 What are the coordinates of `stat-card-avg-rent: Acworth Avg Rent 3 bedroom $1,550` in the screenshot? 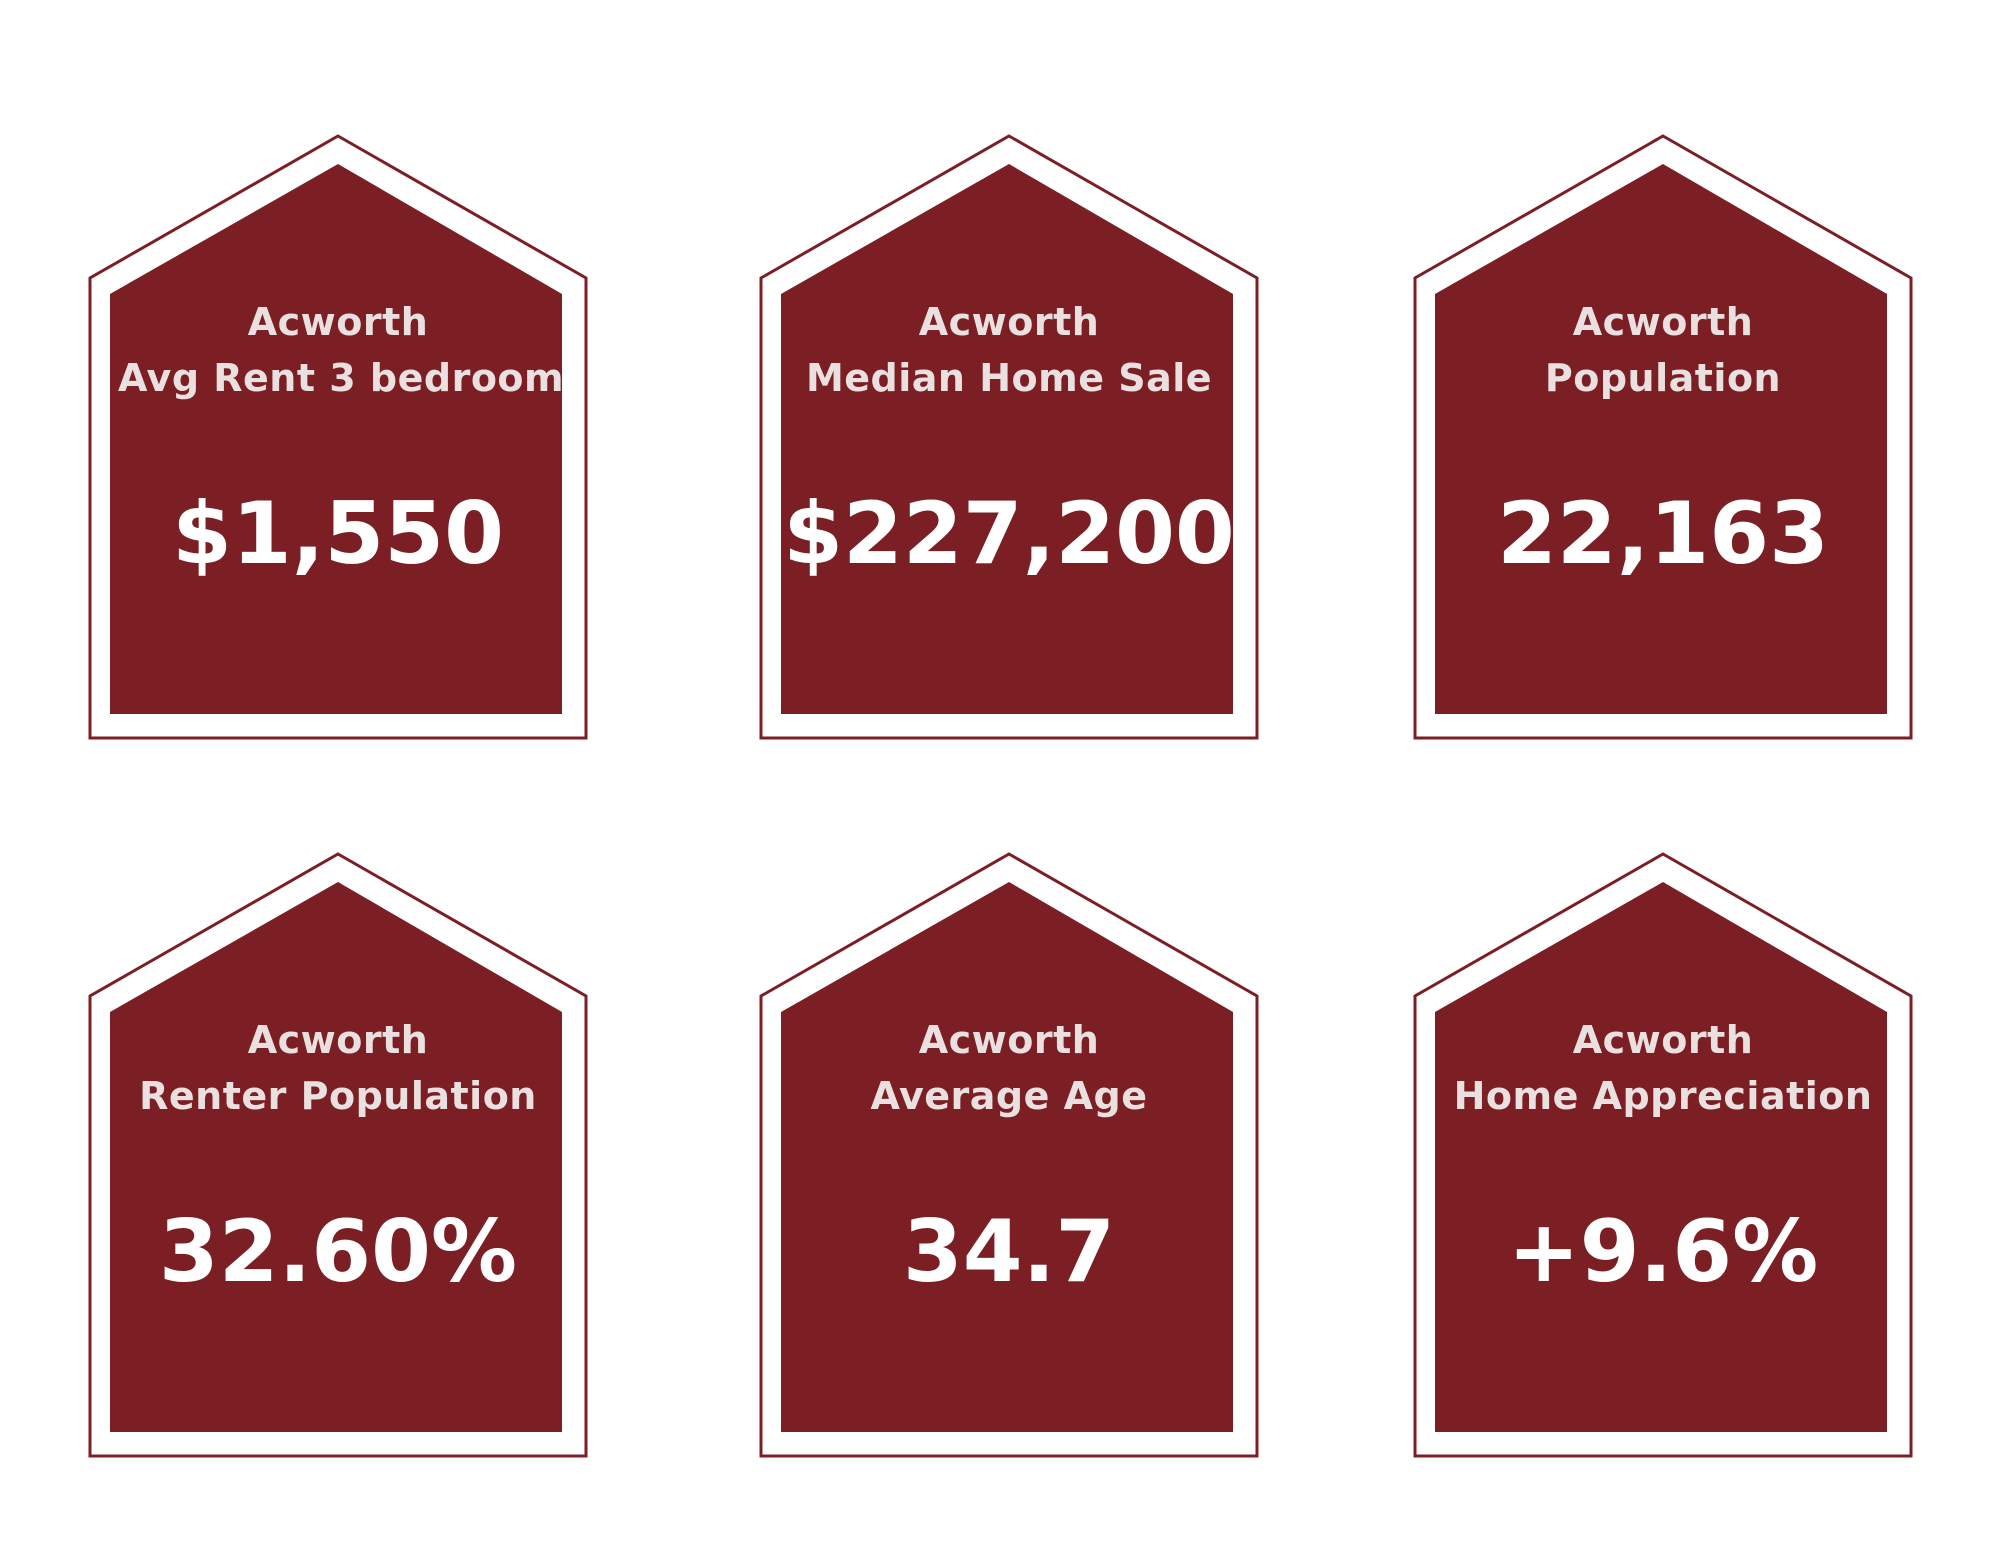 It's located at (338, 437).